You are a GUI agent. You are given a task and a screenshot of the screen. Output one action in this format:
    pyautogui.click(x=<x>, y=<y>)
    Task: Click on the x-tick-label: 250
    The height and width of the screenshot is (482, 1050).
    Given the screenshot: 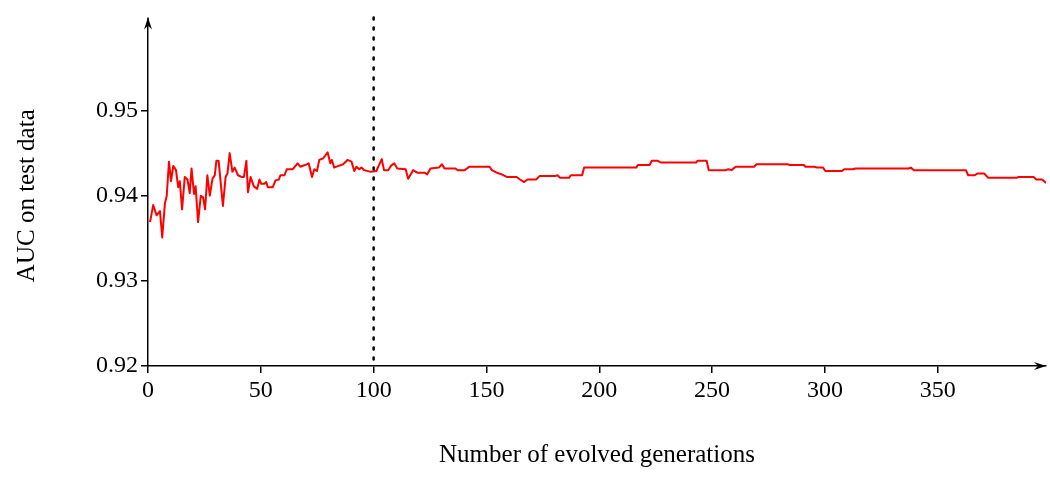 What is the action you would take?
    pyautogui.click(x=712, y=388)
    